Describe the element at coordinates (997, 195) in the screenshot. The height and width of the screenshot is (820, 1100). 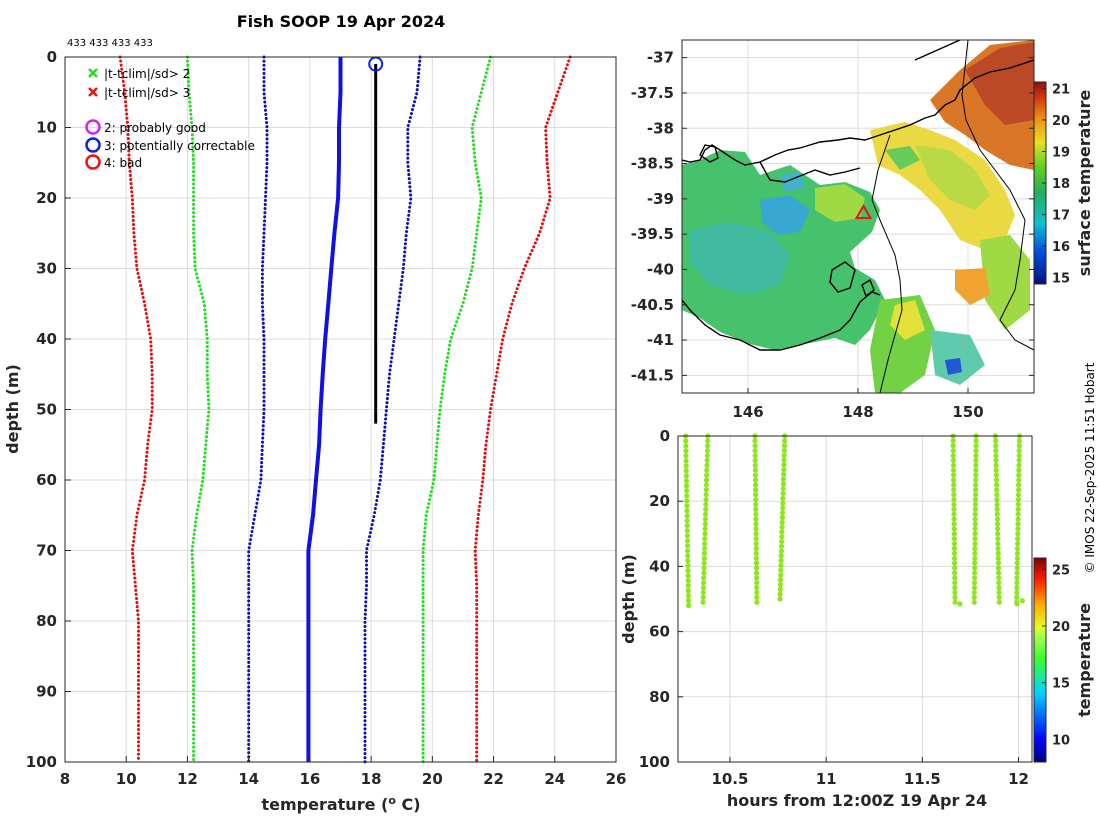
I see `eez-boundary-east` at that location.